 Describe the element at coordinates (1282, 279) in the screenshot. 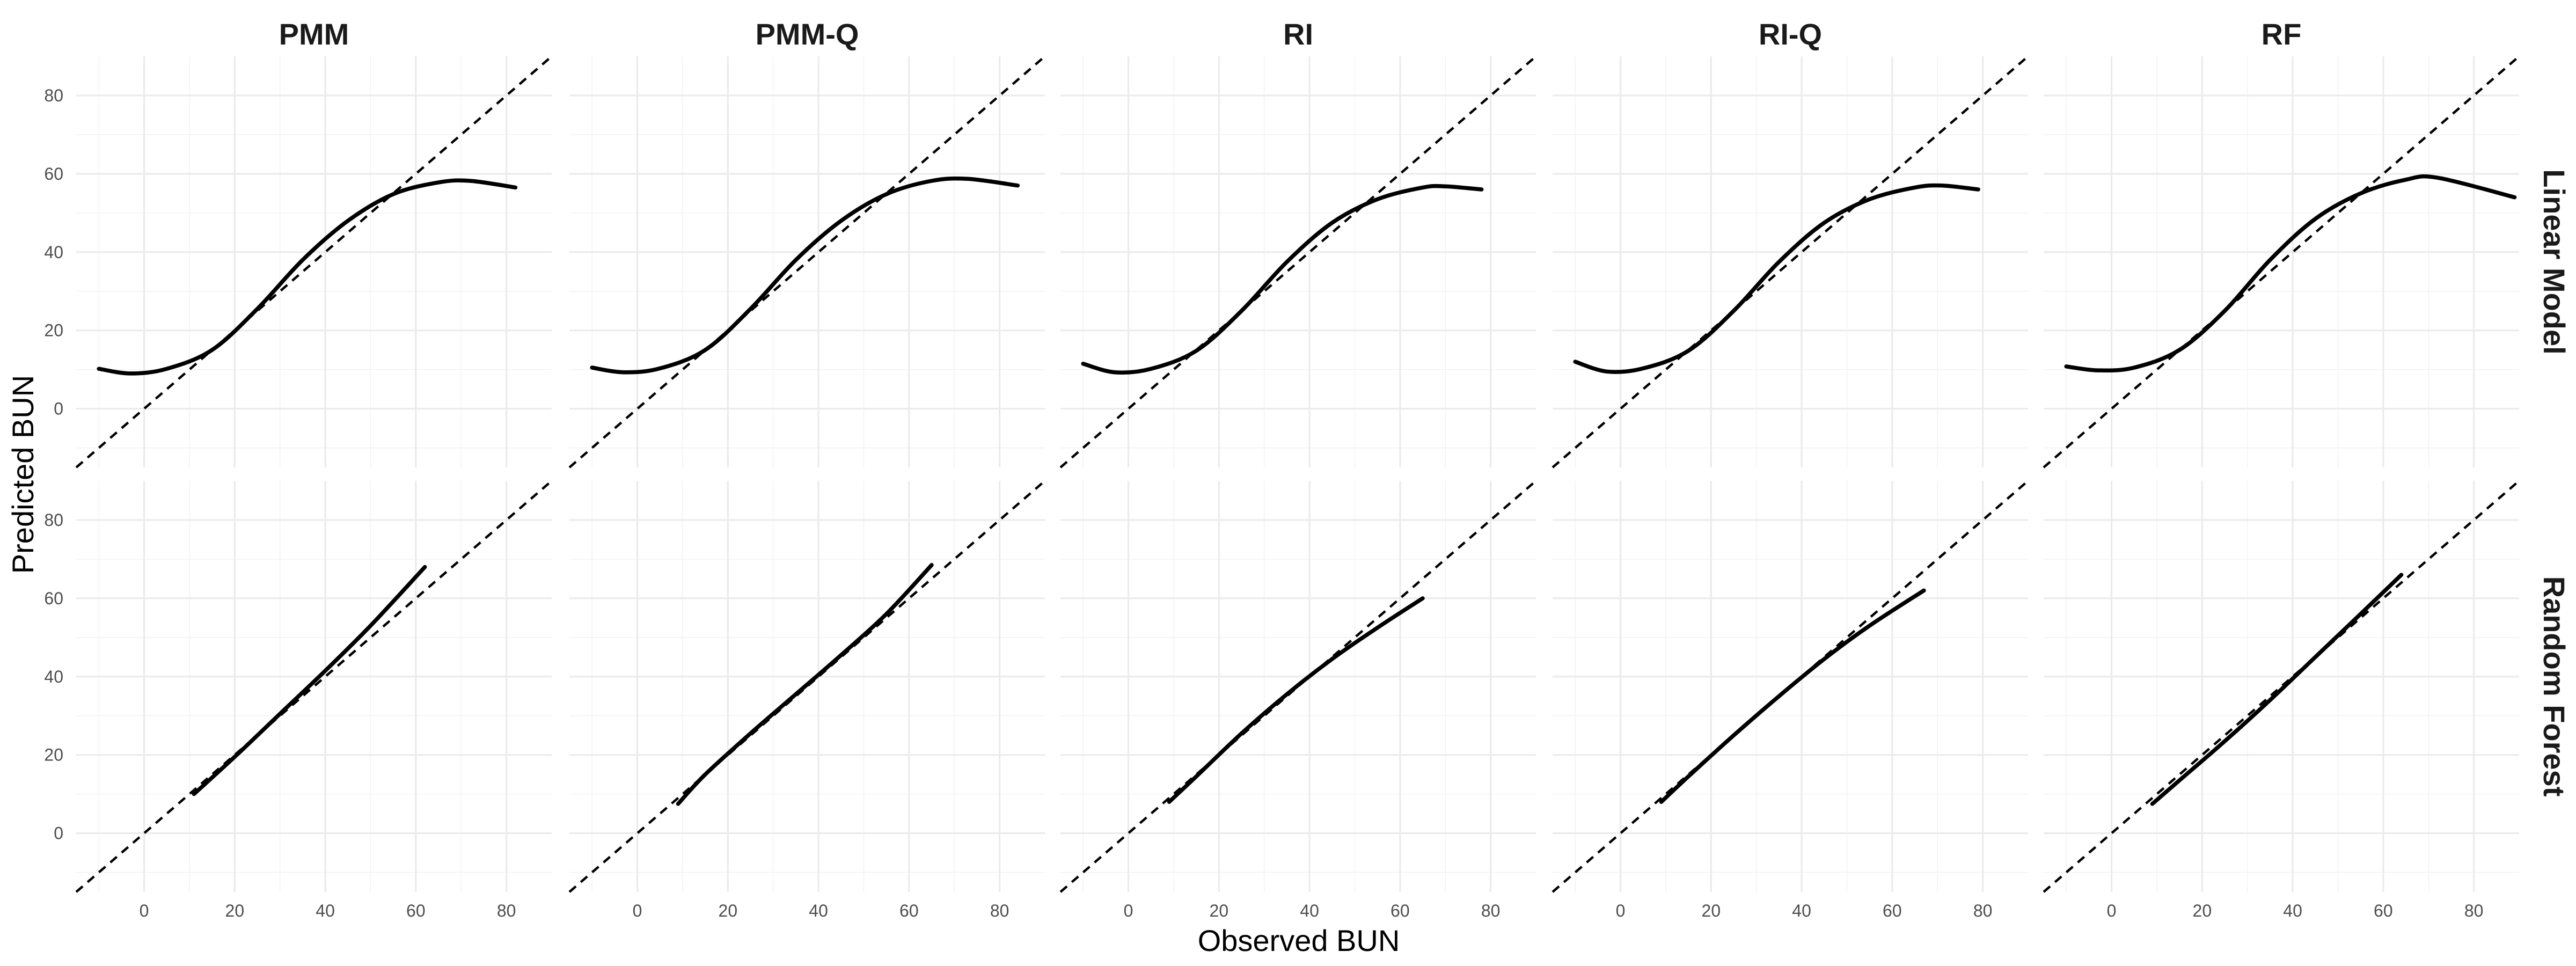

I see `fit-line-linear-model-ri` at that location.